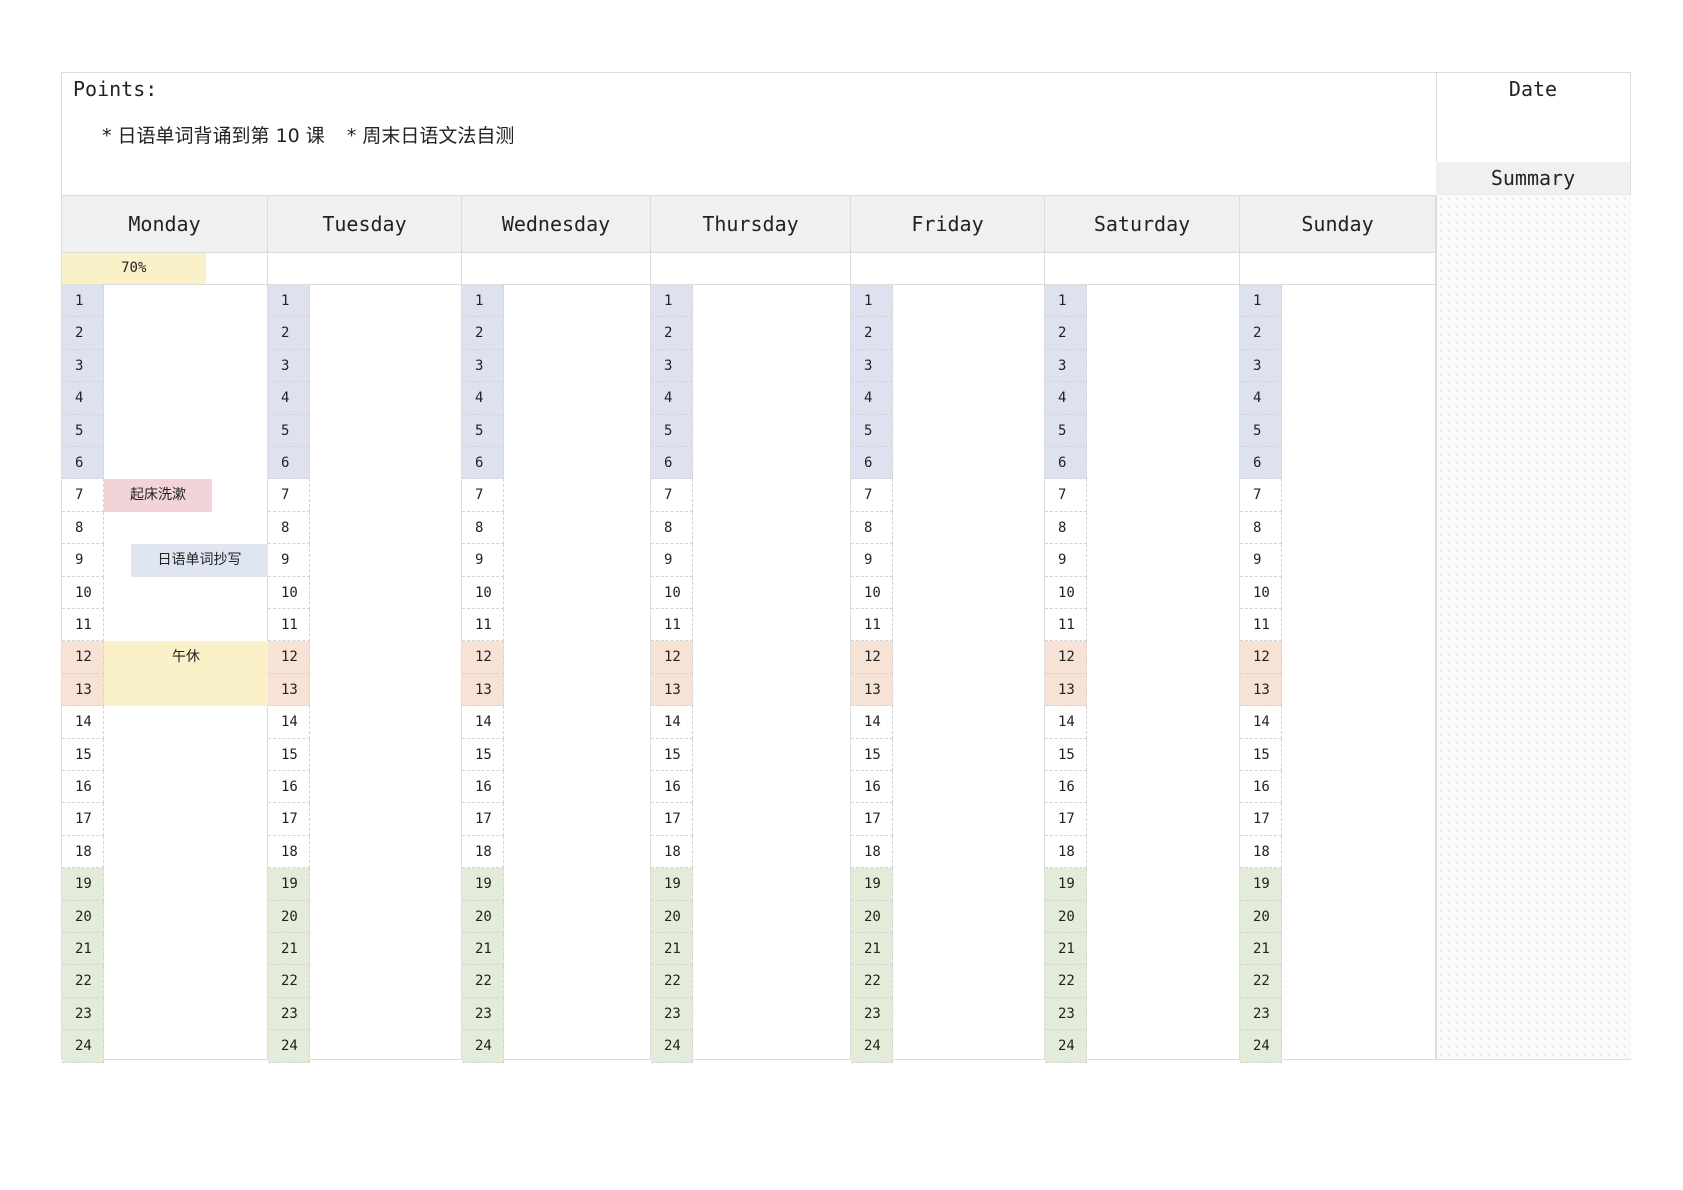 The width and height of the screenshot is (1683, 1190). What do you see at coordinates (164, 269) in the screenshot?
I see `progress-bar: 70%` at bounding box center [164, 269].